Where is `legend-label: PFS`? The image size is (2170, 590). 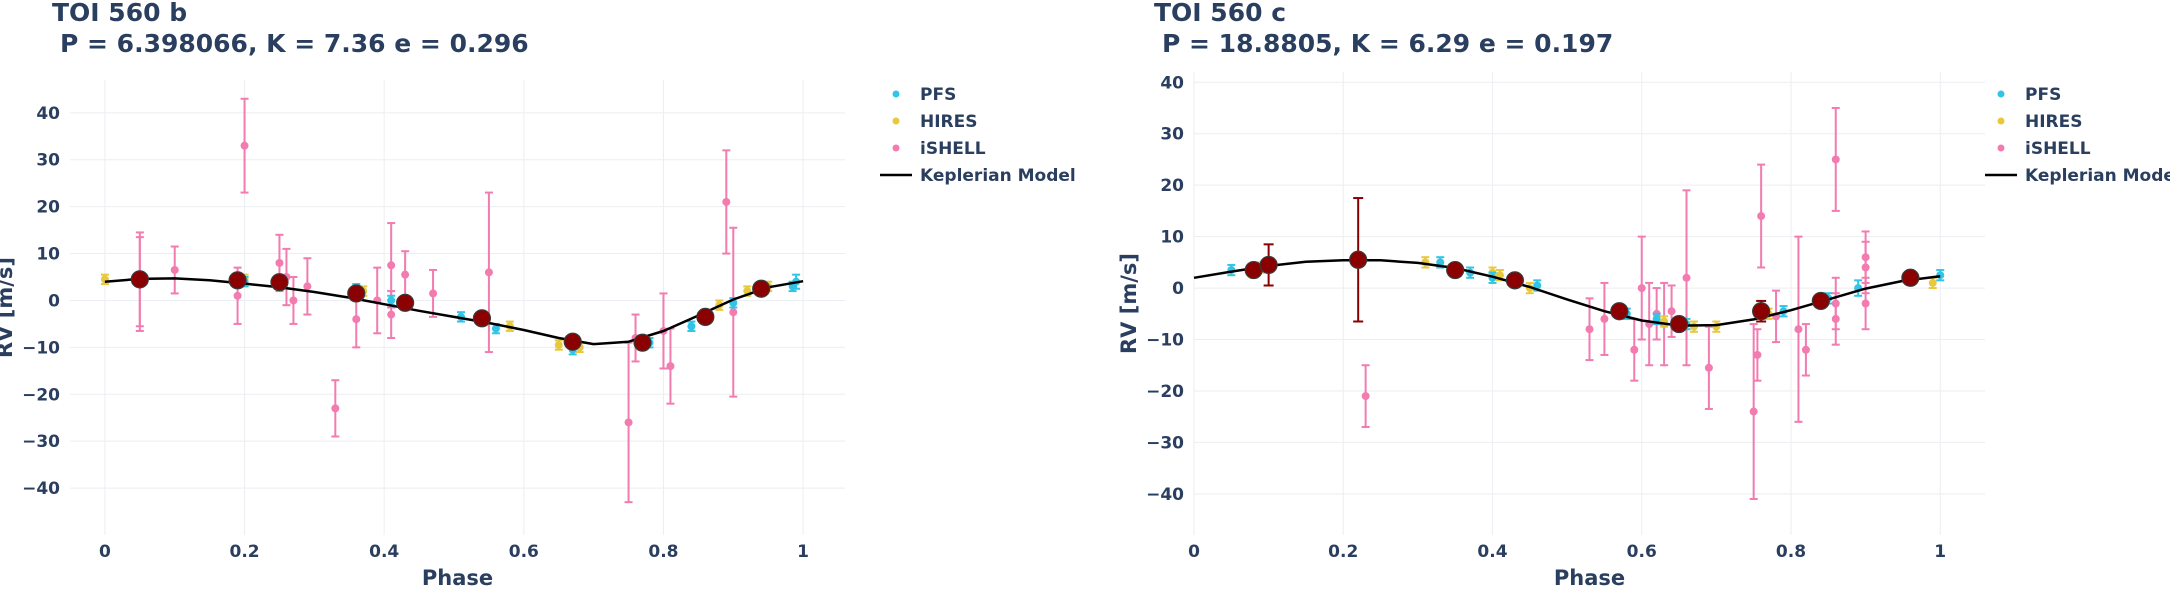 legend-label: PFS is located at coordinates (938, 95).